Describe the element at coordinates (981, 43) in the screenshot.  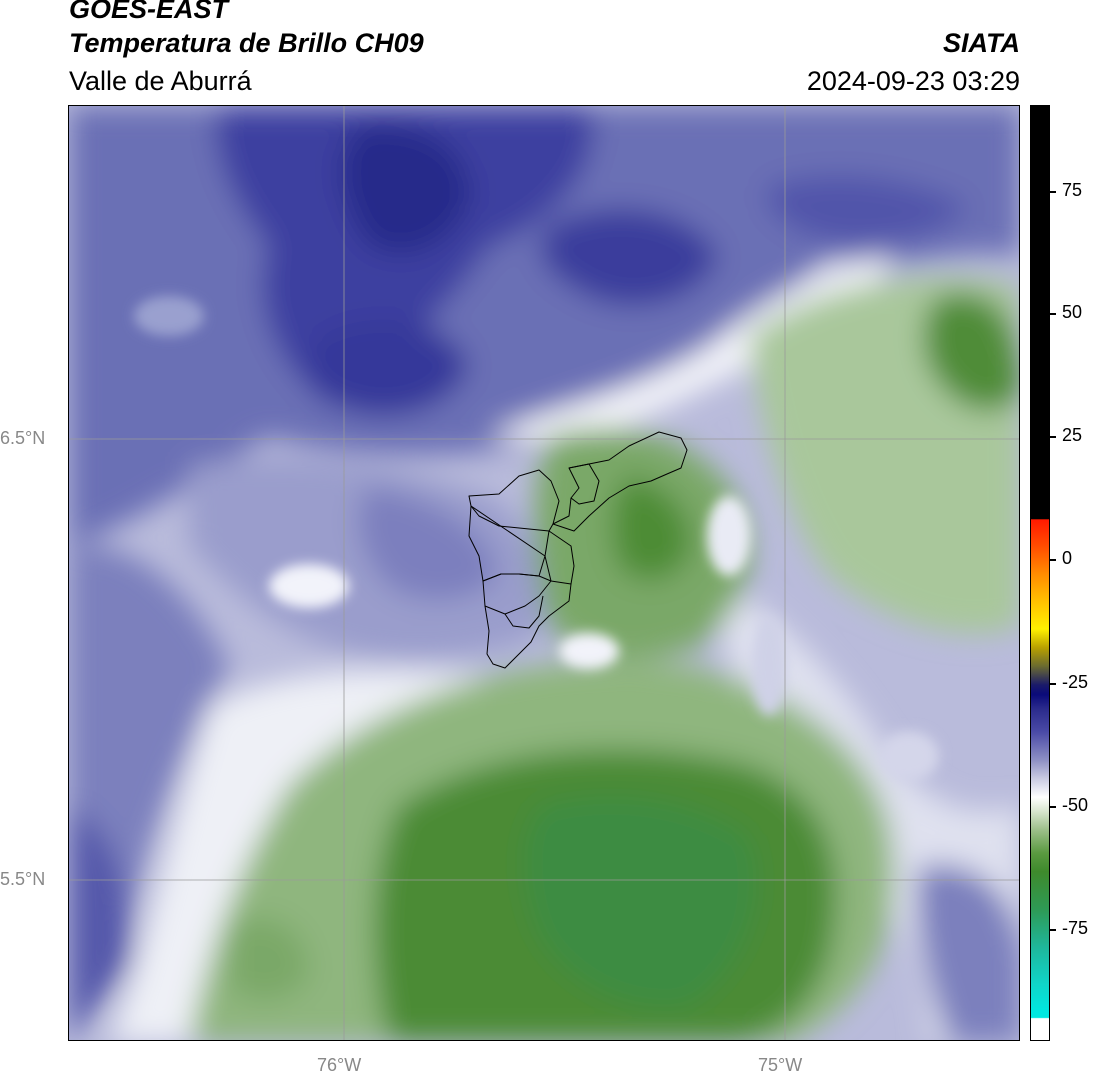
I see `organization-label: SIATA` at that location.